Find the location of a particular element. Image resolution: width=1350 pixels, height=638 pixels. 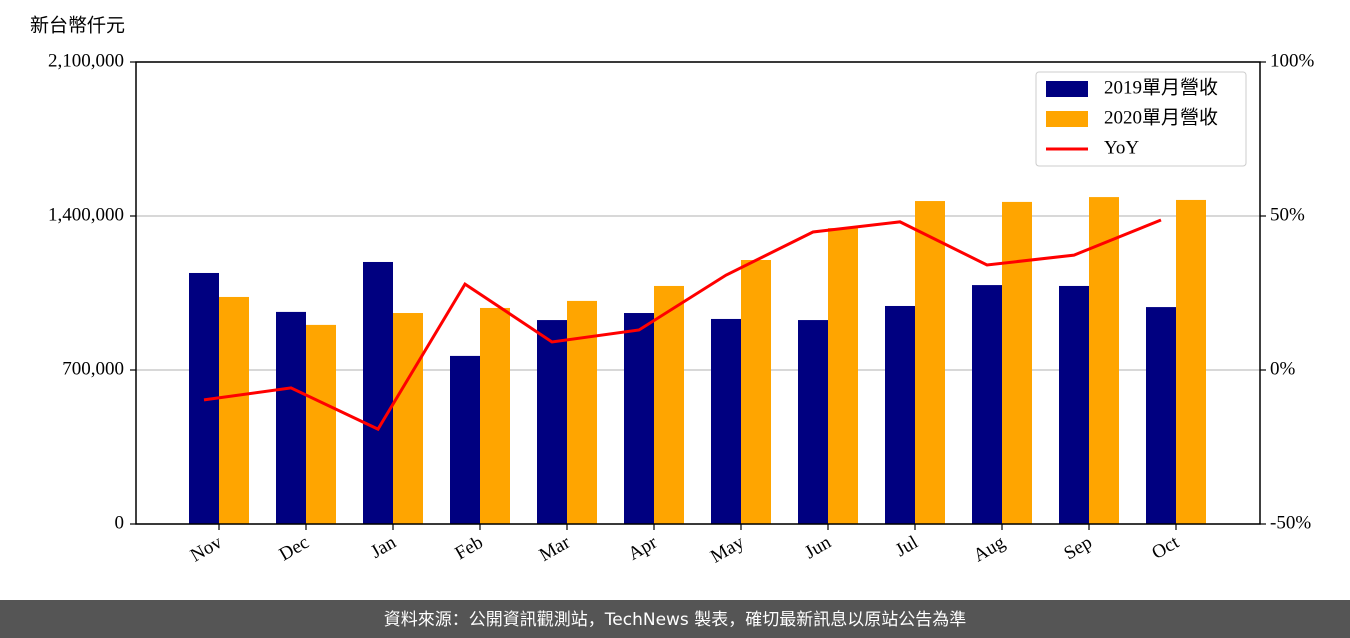

y2-tick-label: 100% is located at coordinates (1292, 60).